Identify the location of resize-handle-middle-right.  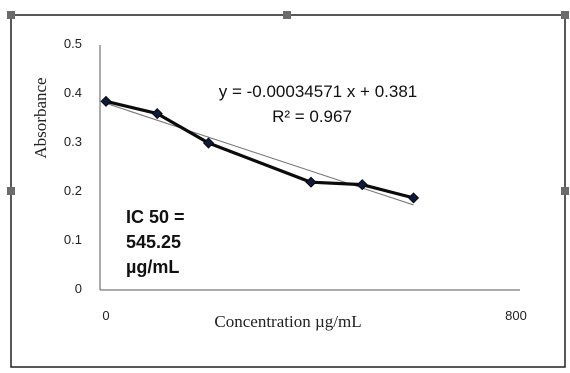
(565, 191).